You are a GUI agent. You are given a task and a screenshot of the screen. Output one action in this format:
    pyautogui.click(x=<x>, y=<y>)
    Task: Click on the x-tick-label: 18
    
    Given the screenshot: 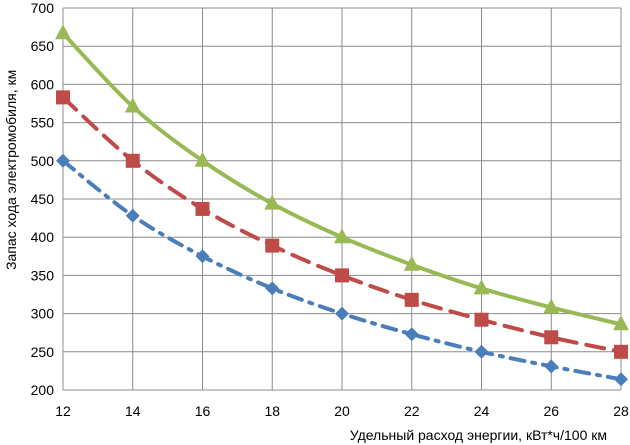 What is the action you would take?
    pyautogui.click(x=272, y=411)
    